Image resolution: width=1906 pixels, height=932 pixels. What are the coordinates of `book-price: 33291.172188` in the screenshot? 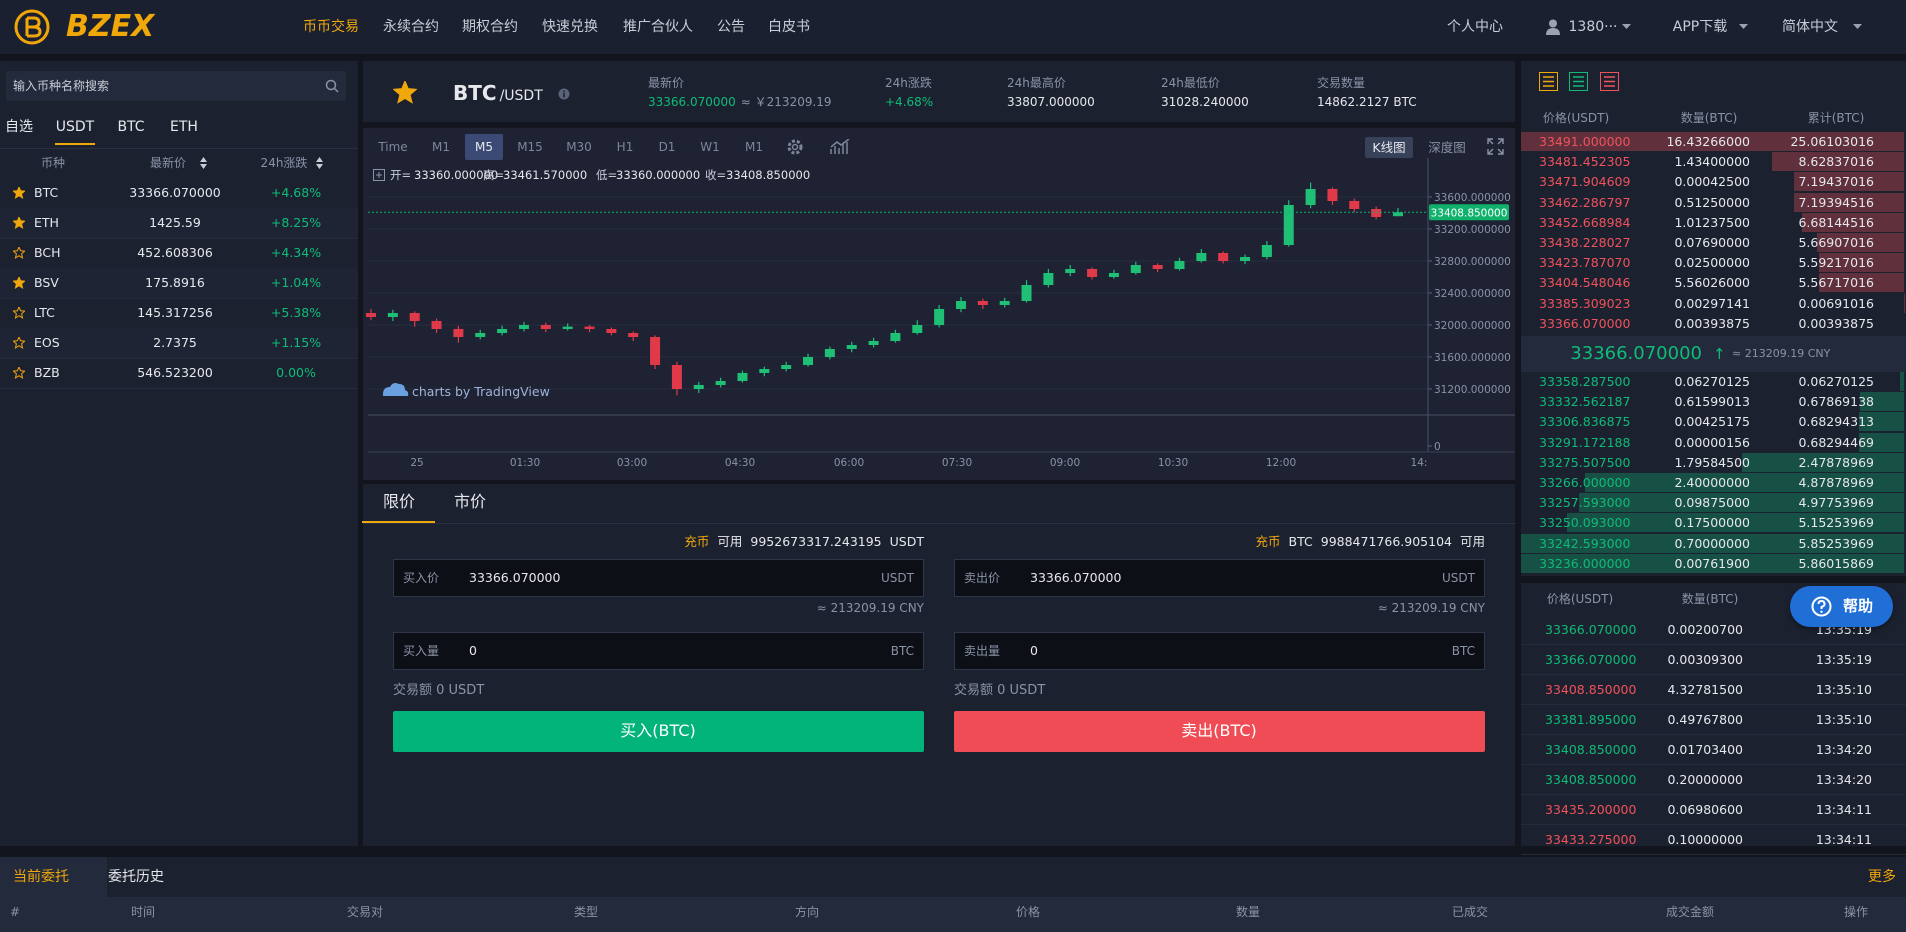 It's located at (1585, 442).